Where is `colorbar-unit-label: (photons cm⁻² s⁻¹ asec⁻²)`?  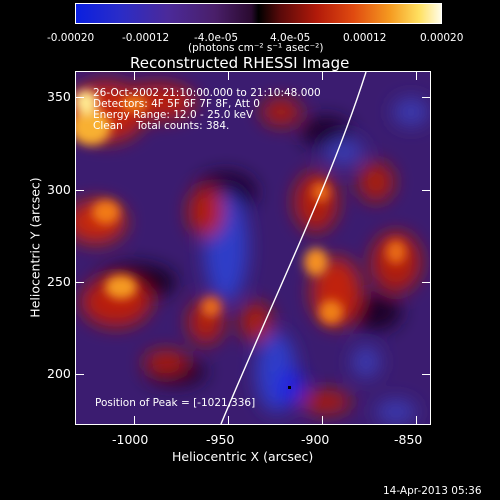
colorbar-unit-label: (photons cm⁻² s⁻¹ asec⁻²) is located at coordinates (256, 48).